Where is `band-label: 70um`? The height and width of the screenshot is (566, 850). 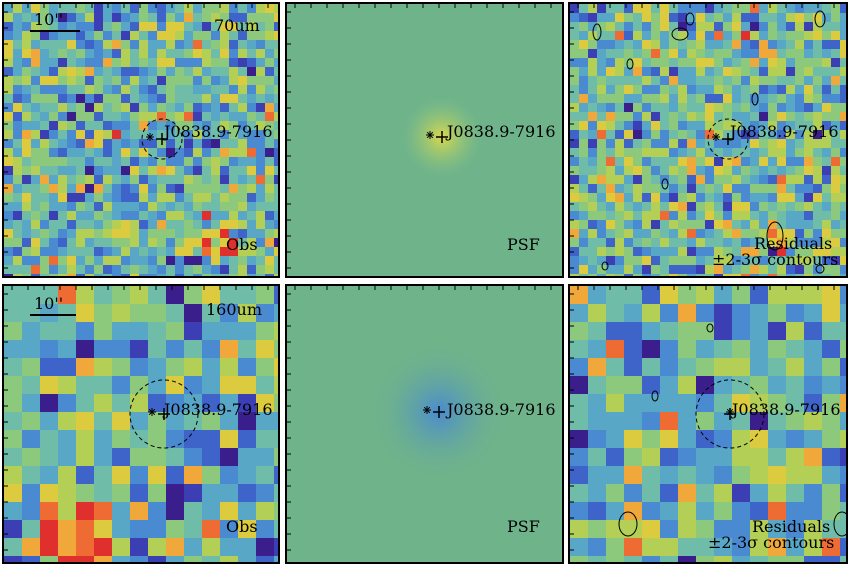
band-label: 70um is located at coordinates (237, 25).